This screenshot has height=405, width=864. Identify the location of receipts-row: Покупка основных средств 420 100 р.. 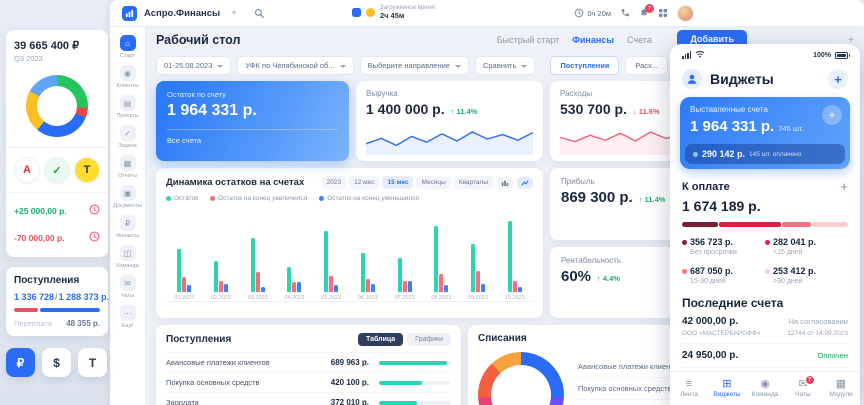
(308, 382).